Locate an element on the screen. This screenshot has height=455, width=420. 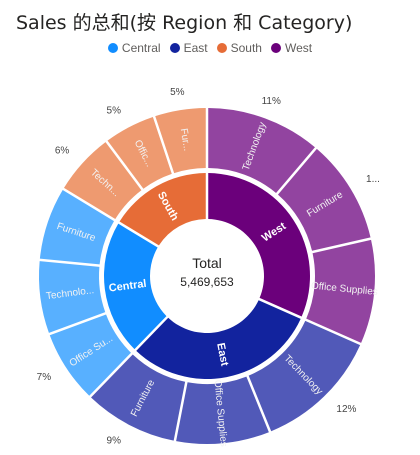
legend-swatch-central is located at coordinates (112, 48).